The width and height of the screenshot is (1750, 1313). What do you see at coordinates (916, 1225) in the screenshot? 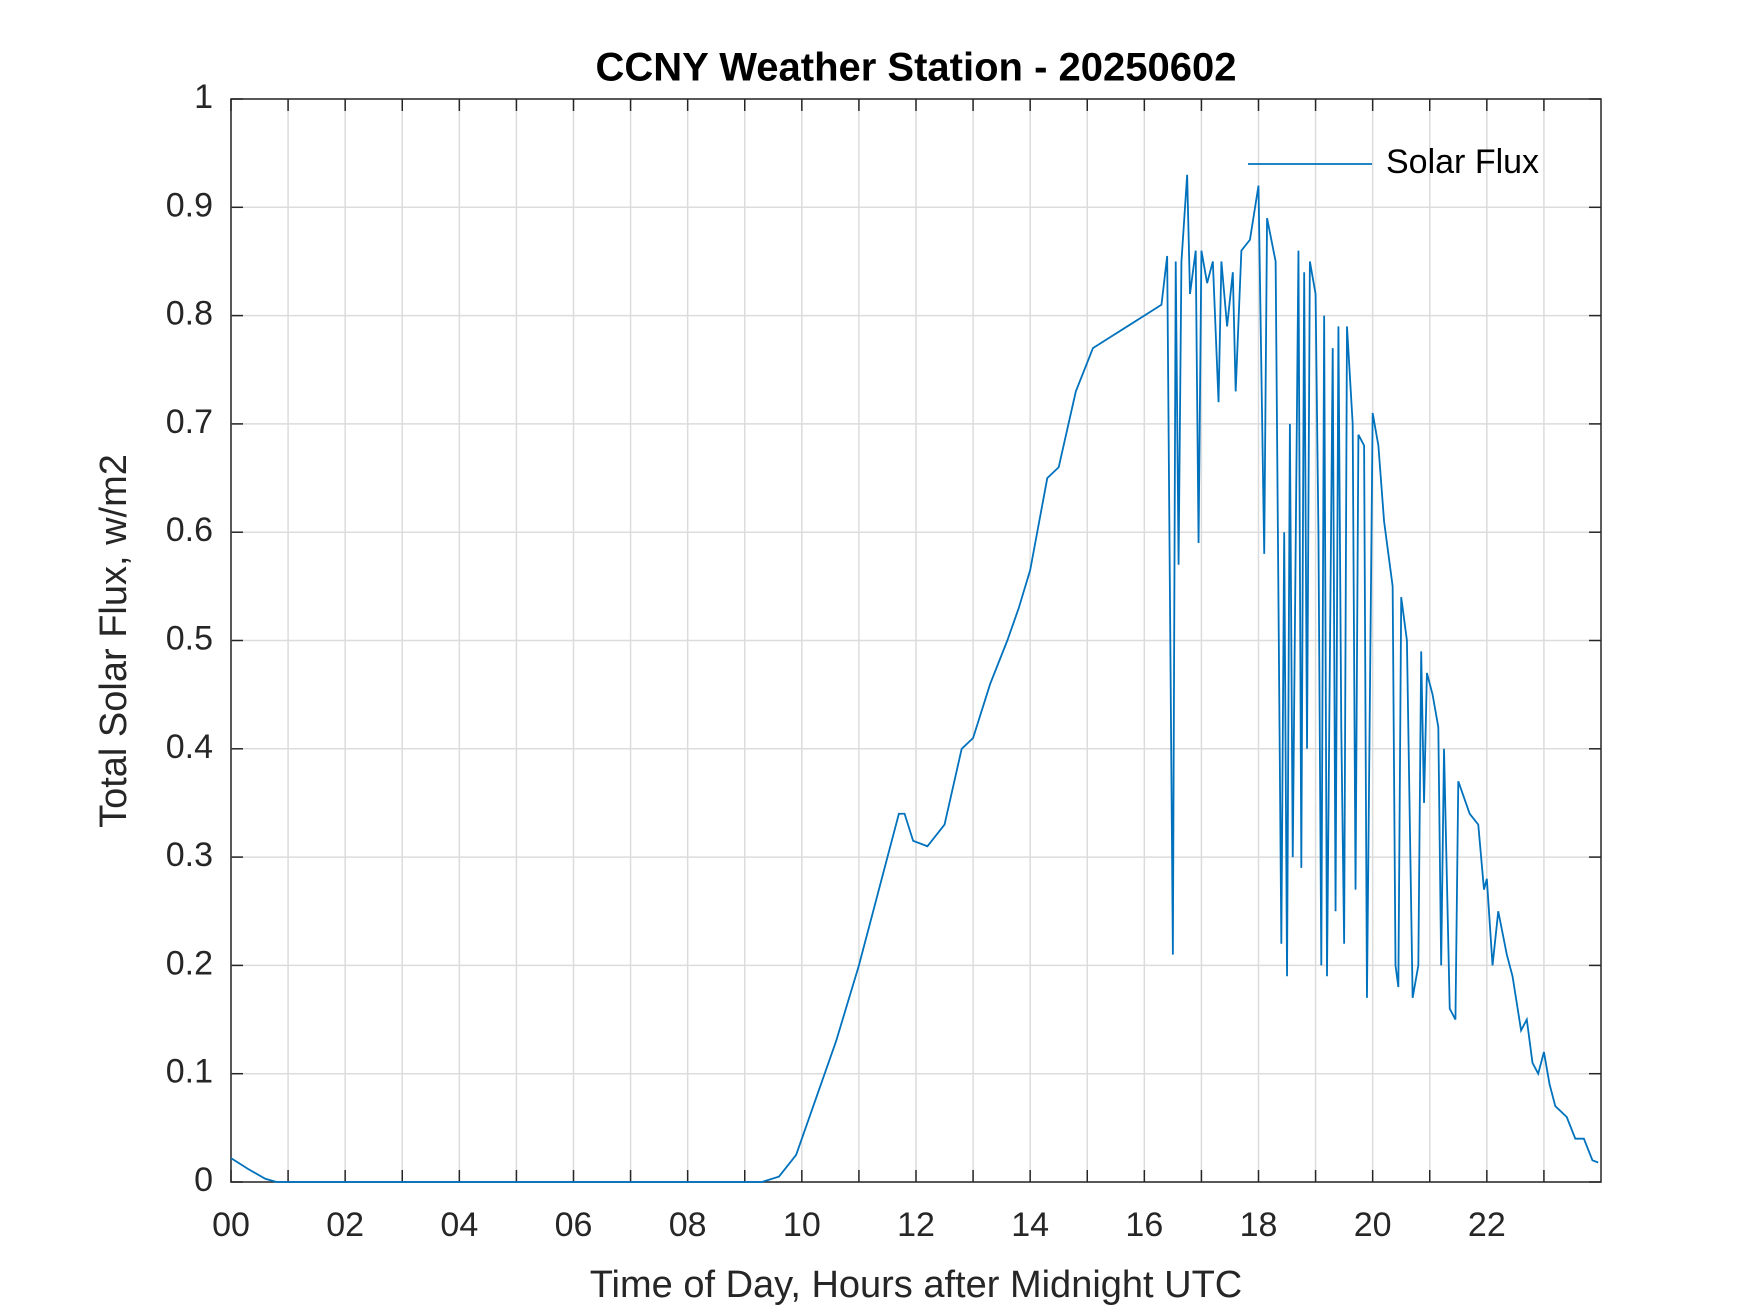
I see `x-tick-label: 12` at bounding box center [916, 1225].